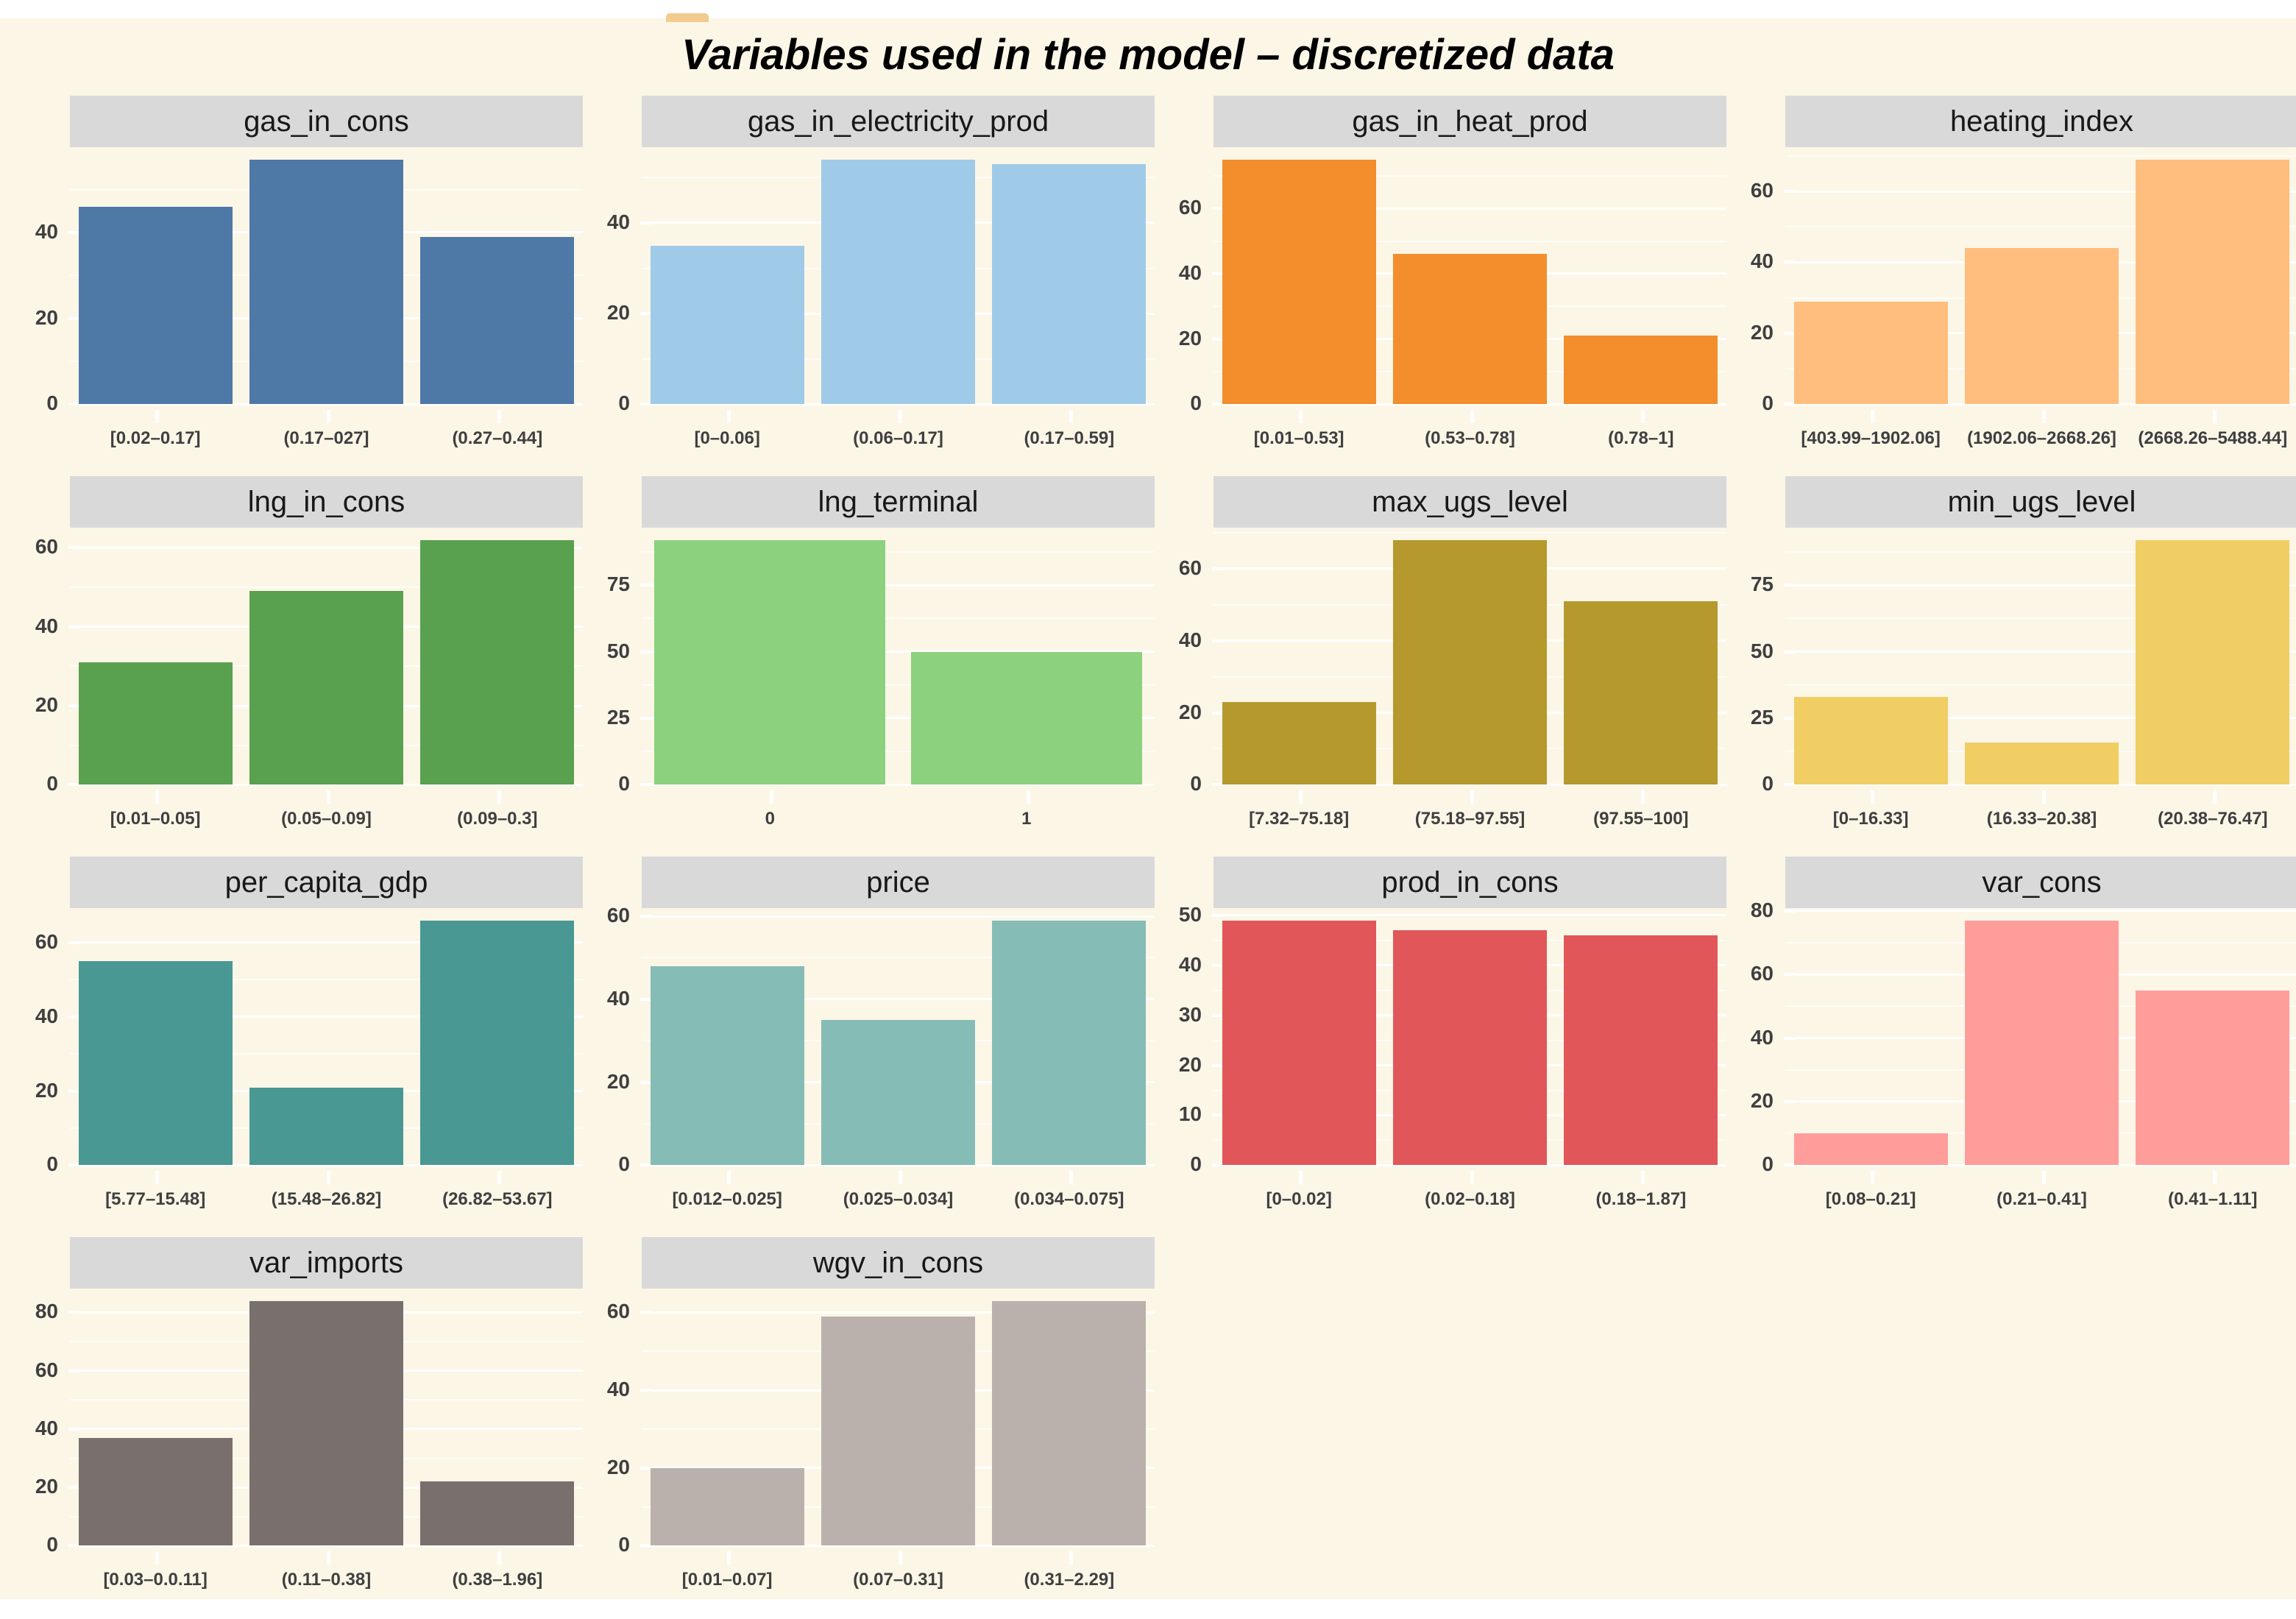  What do you see at coordinates (1469, 121) in the screenshot?
I see `facet-strip-label: gas_in_heat_prod` at bounding box center [1469, 121].